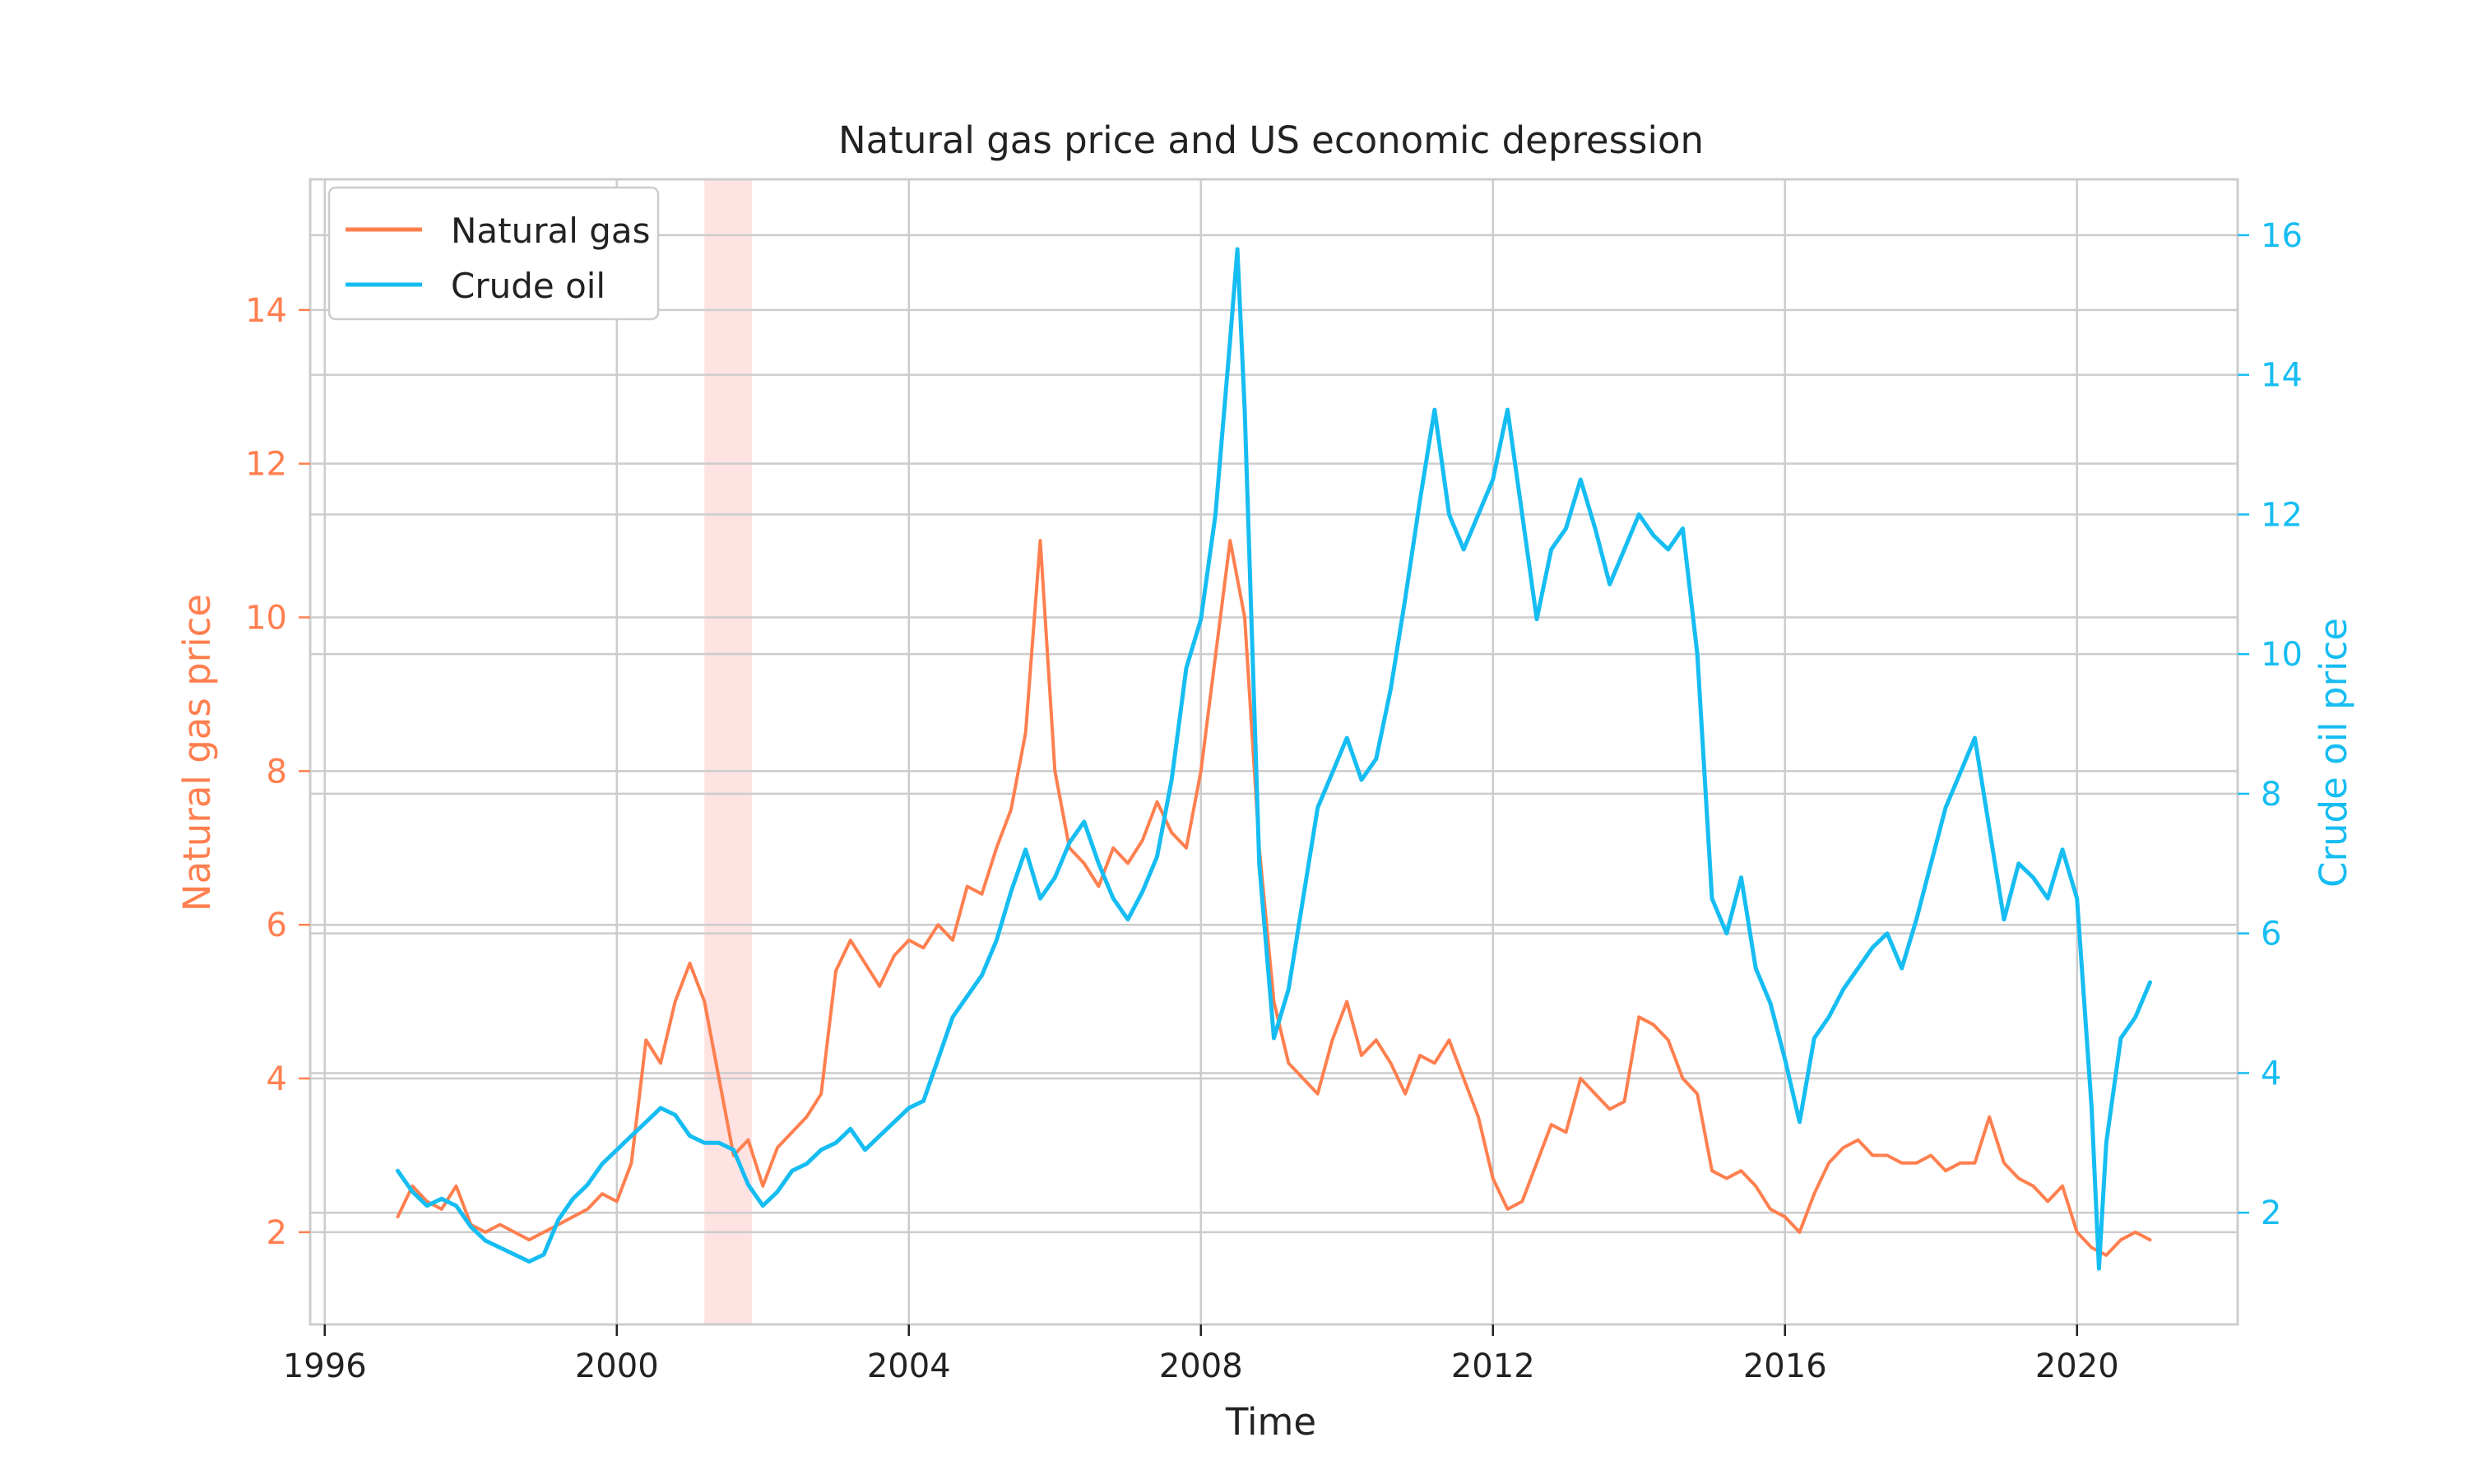 Image resolution: width=2468 pixels, height=1484 pixels. Describe the element at coordinates (277, 772) in the screenshot. I see `y-left-tick-label: 8` at that location.